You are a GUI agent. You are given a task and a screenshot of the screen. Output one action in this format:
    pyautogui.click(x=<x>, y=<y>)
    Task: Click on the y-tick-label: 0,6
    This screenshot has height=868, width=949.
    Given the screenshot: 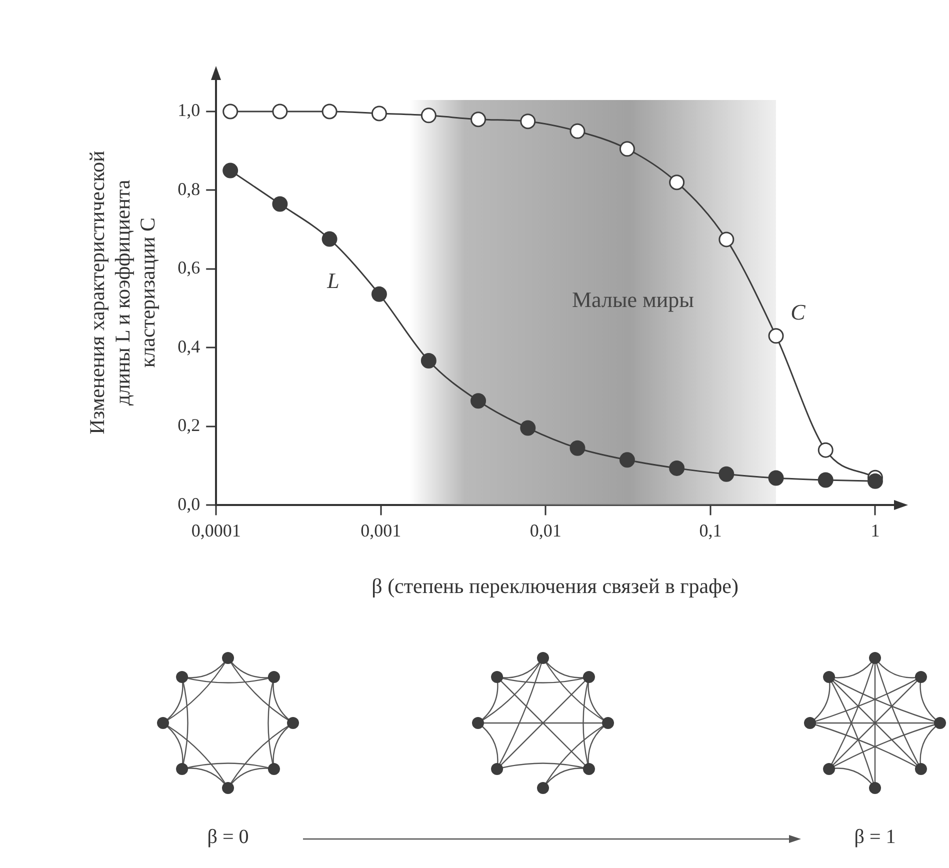 What is the action you would take?
    pyautogui.click(x=189, y=268)
    